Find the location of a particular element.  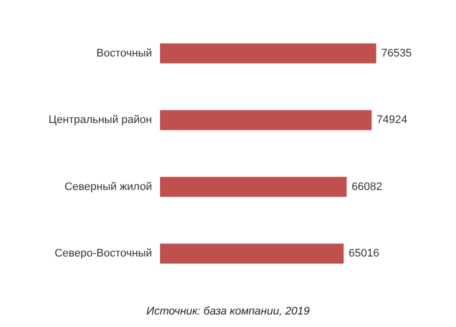

y-tick-label: Северо-Восточный is located at coordinates (103, 254).